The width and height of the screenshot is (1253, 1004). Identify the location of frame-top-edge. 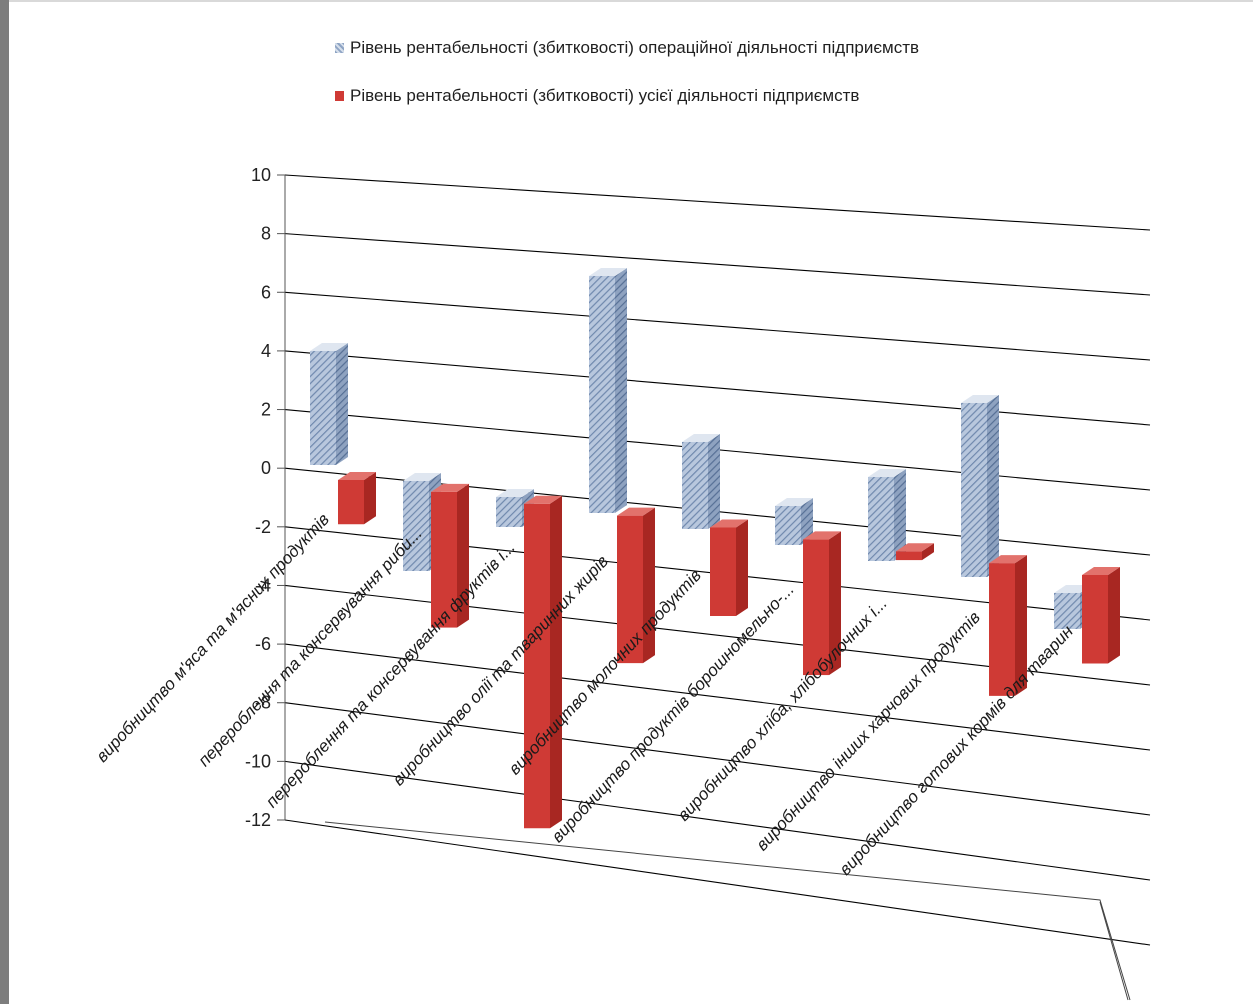
(631, 1).